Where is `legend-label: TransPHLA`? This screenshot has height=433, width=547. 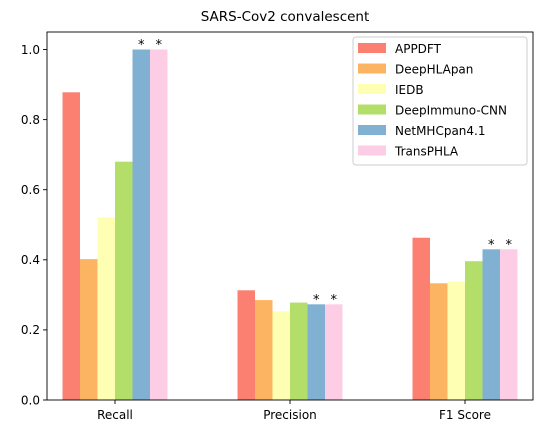 legend-label: TransPHLA is located at coordinates (426, 152).